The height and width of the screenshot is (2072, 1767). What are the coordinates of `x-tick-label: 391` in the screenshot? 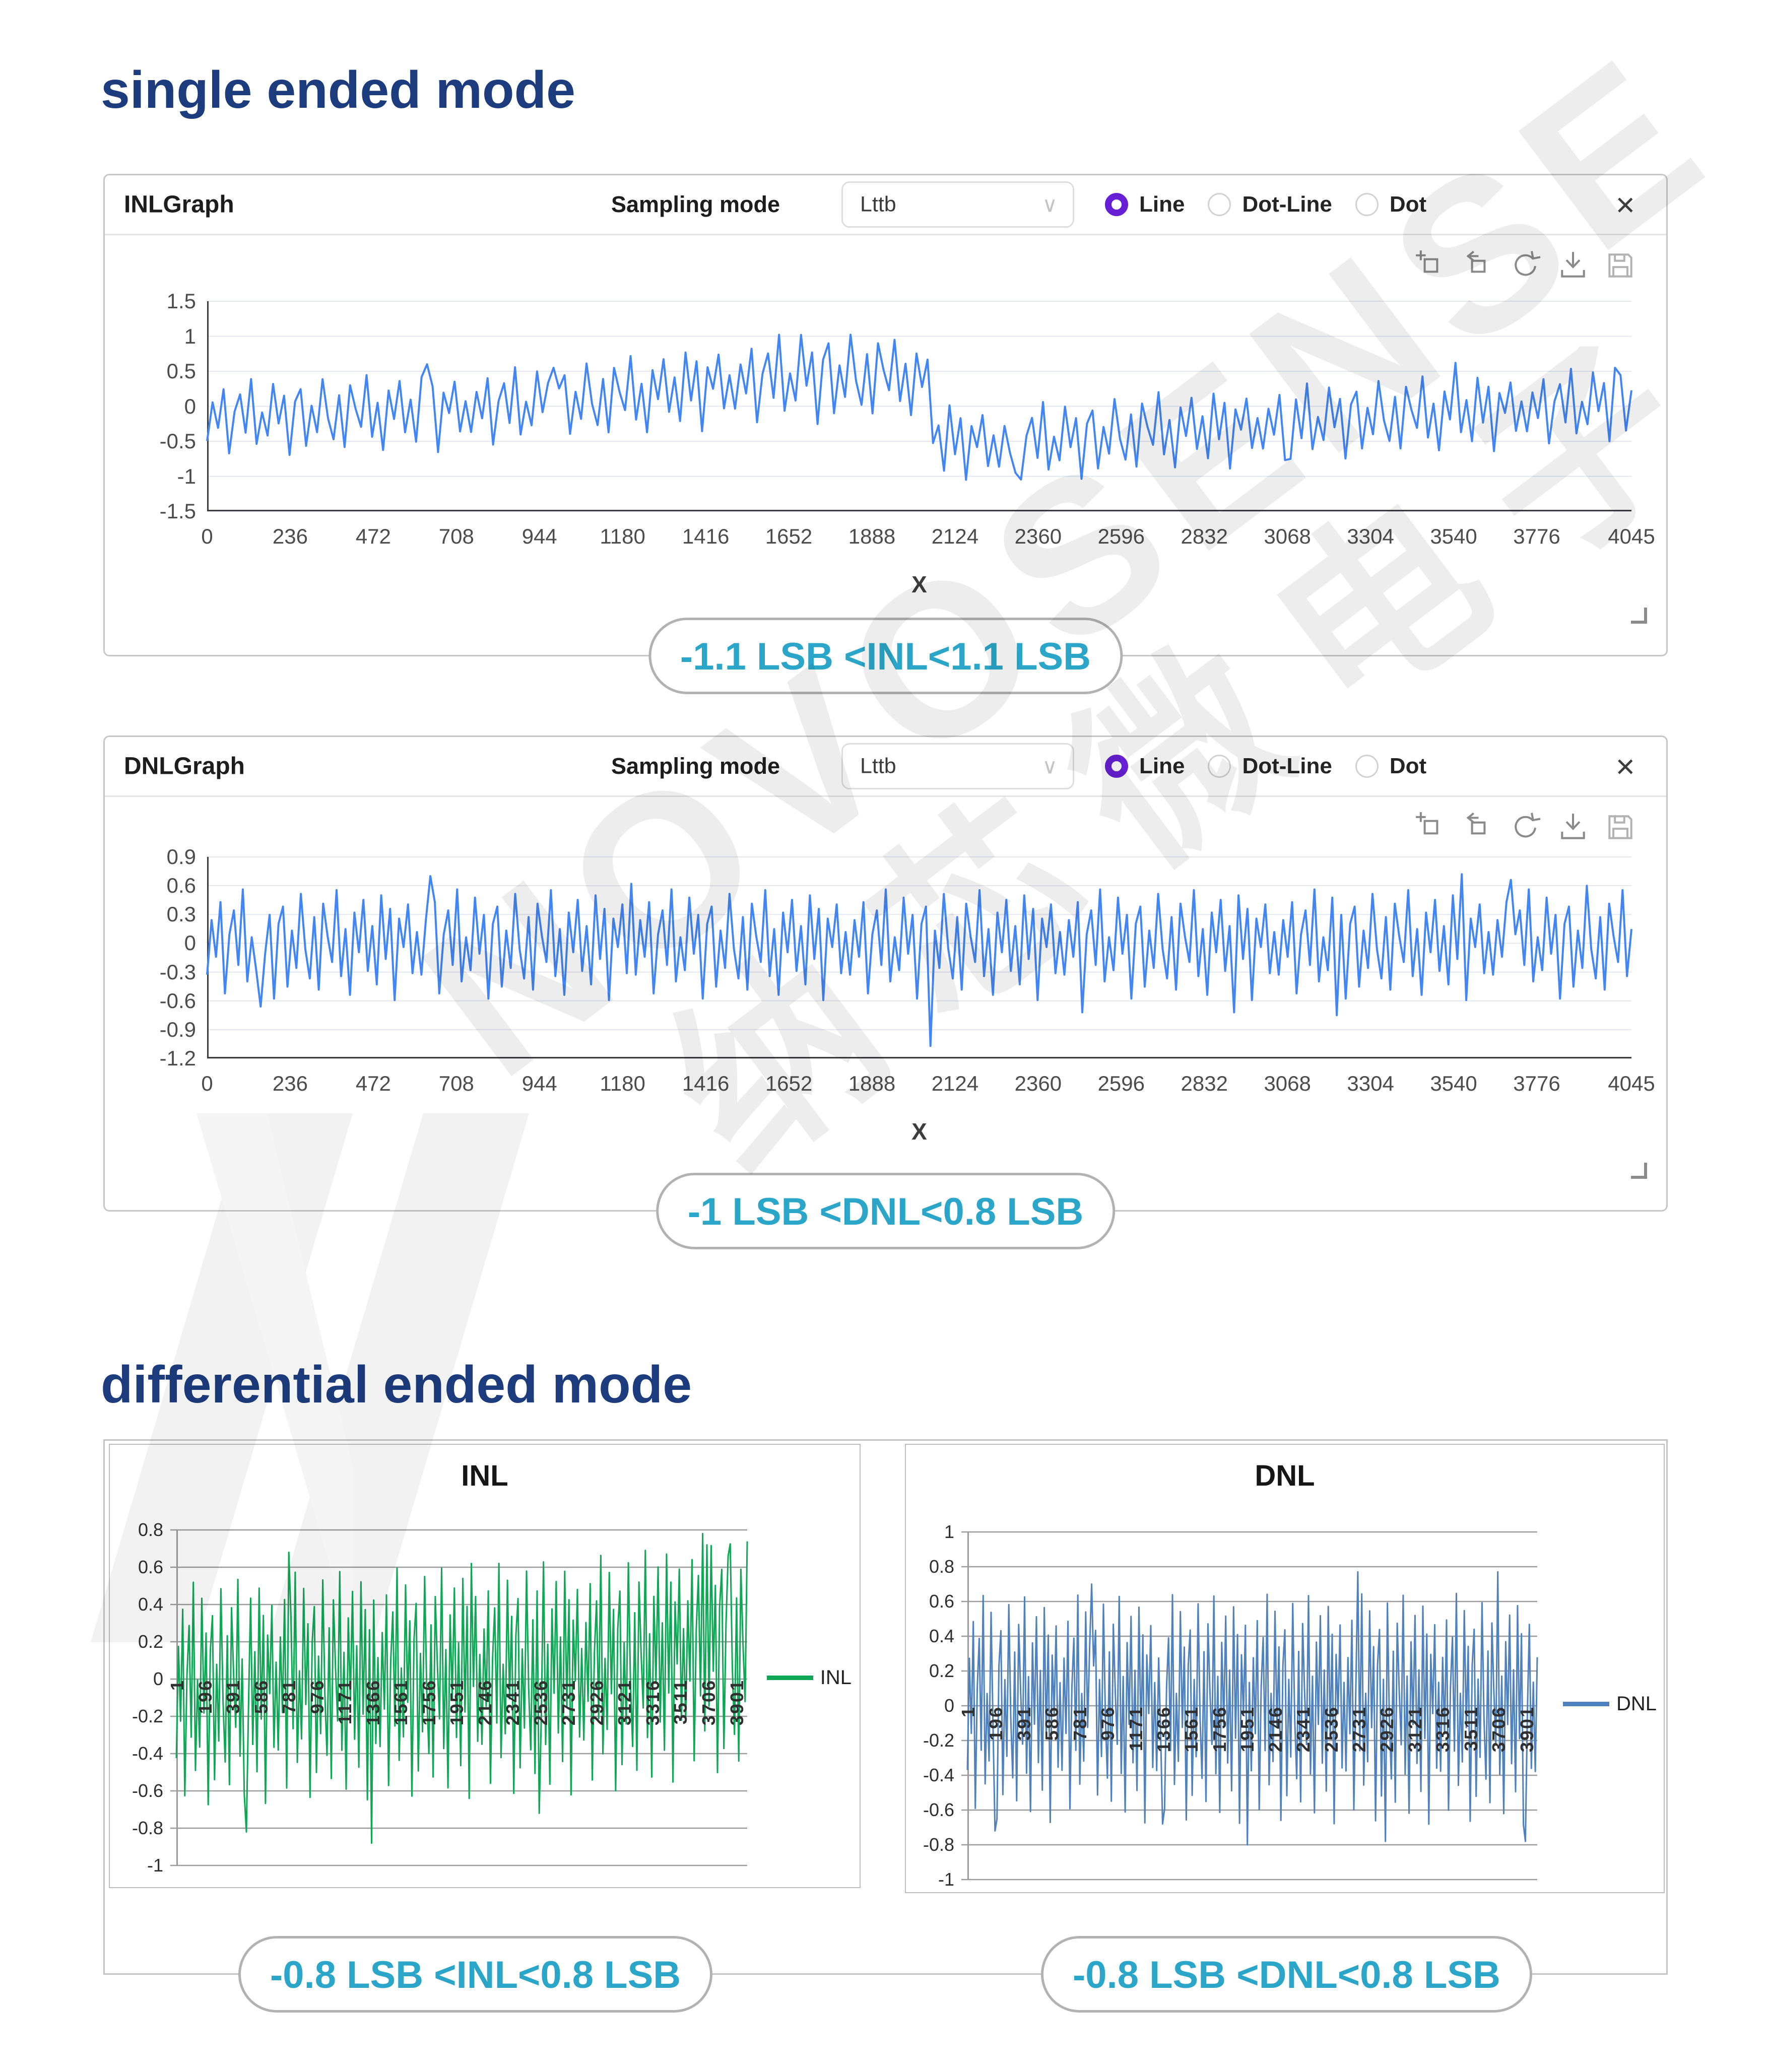 It's located at (234, 1696).